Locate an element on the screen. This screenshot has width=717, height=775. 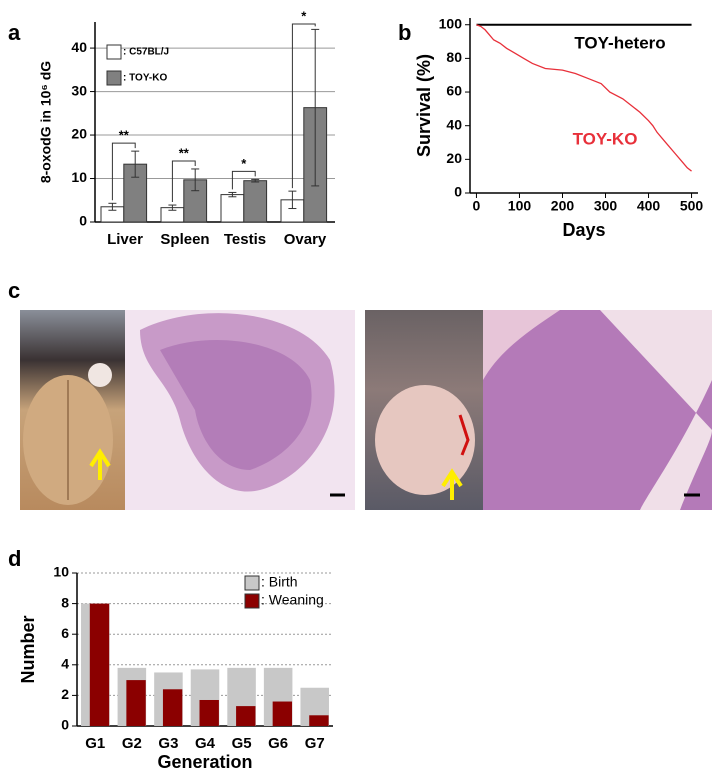
y-axis-label: Number is located at coordinates (28, 649).